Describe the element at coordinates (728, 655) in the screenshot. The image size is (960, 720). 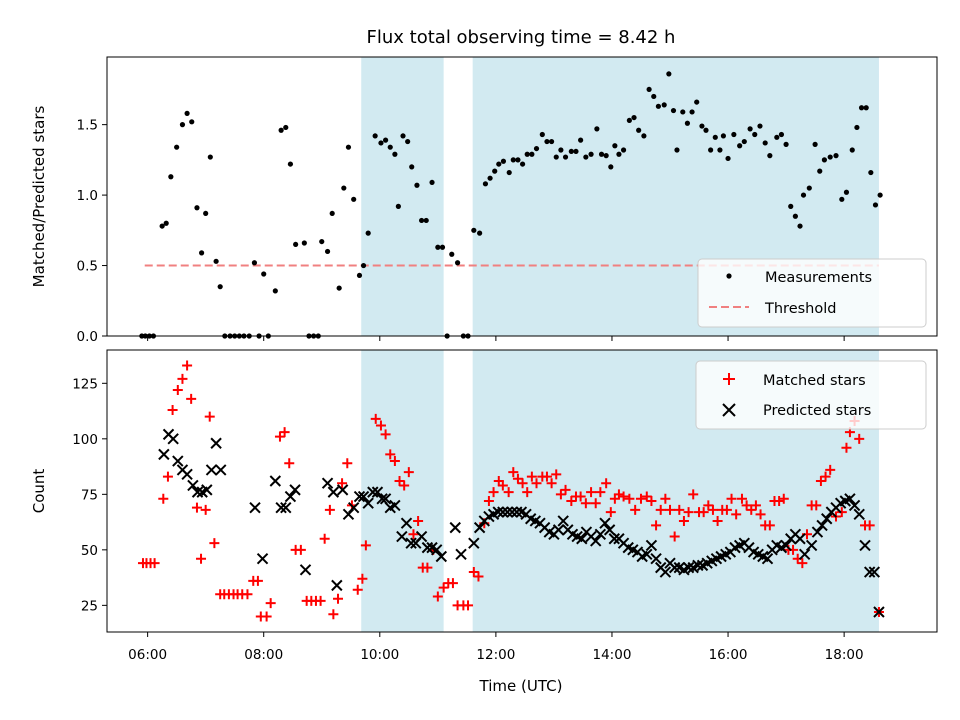
I see `x-tick-label-5: 16:00` at that location.